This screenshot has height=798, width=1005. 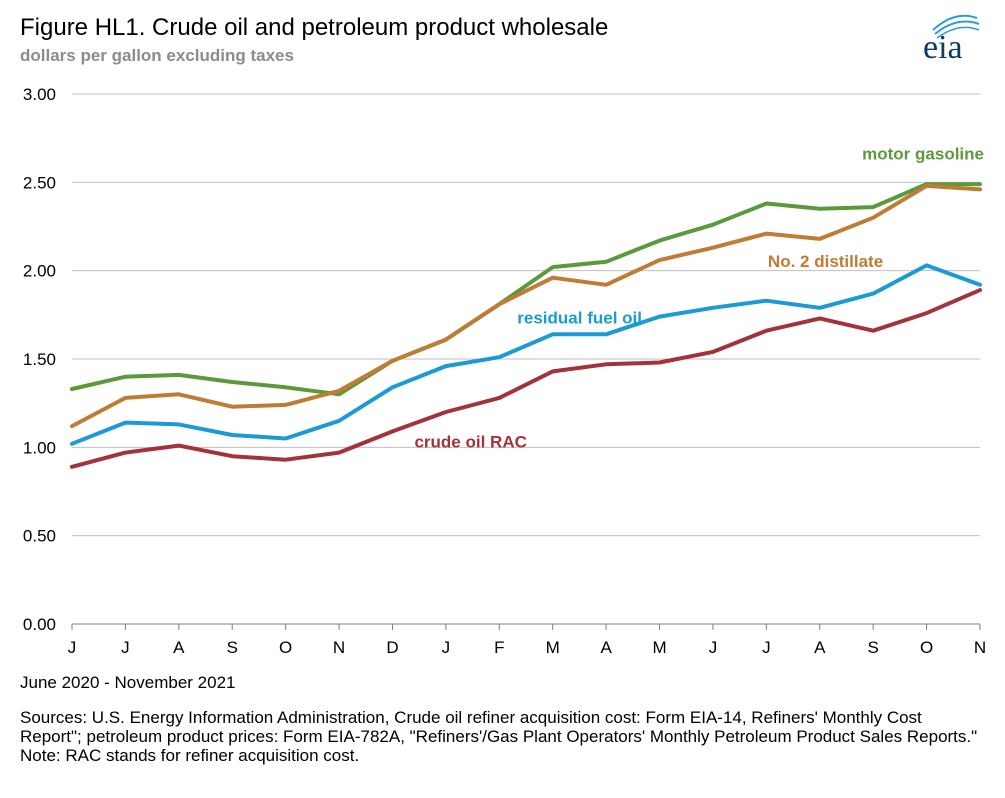 I want to click on x-tick-label: D, so click(x=392, y=647).